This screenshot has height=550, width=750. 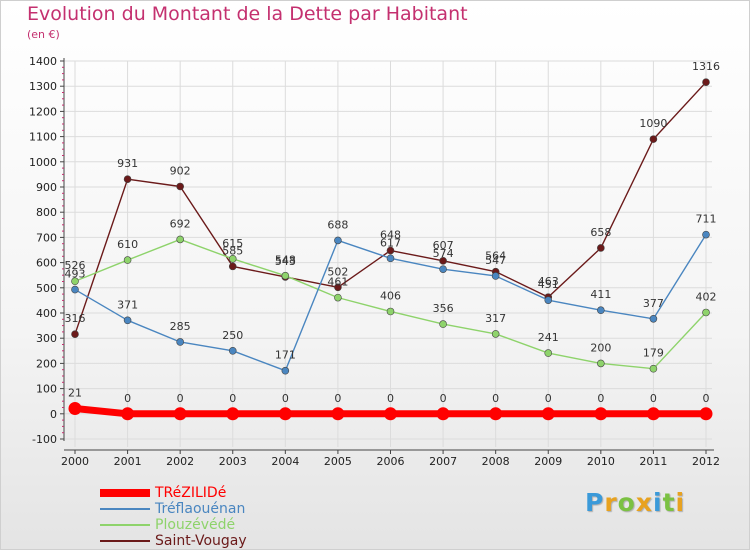 I want to click on proxiti-logo: Proxiti, so click(x=635, y=502).